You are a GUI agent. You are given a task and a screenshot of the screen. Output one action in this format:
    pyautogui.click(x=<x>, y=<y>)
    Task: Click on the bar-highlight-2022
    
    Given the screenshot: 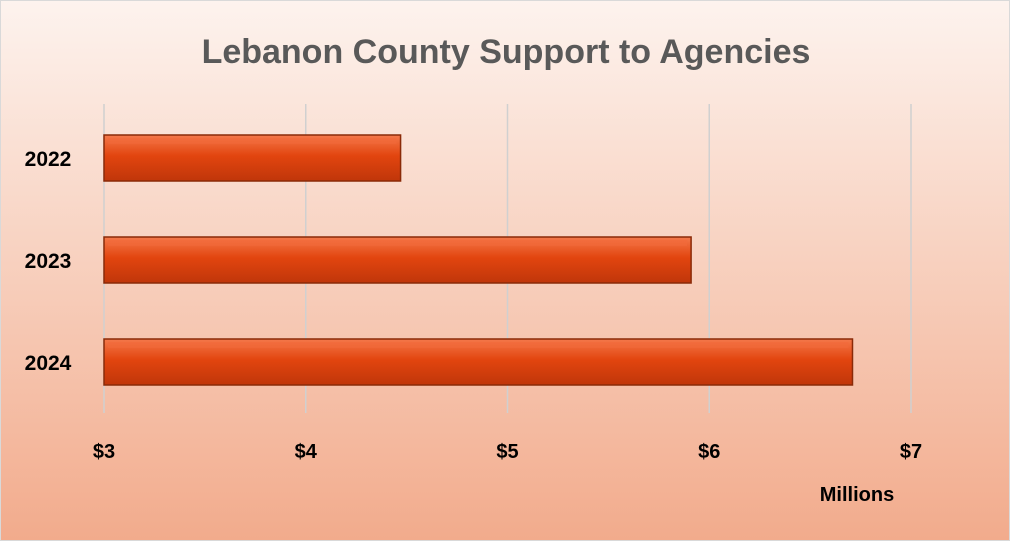 What is the action you would take?
    pyautogui.click(x=252, y=141)
    